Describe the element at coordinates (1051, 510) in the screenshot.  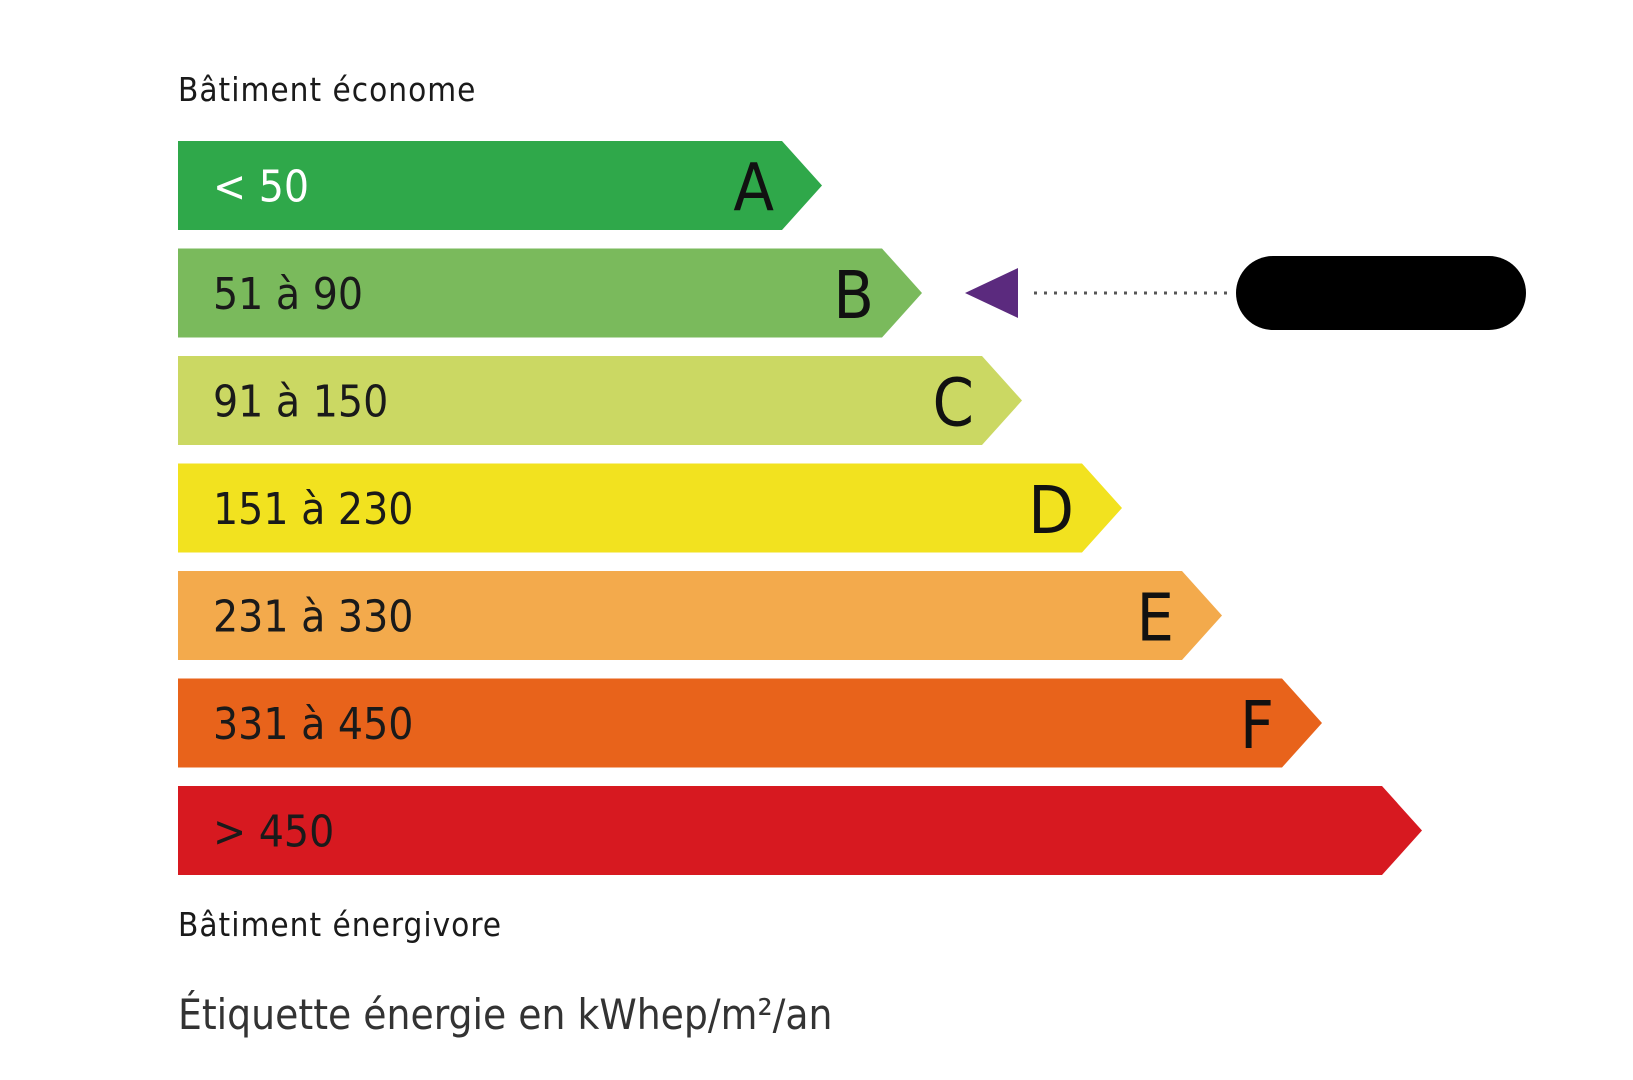
I see `class-letter-D: D` at that location.